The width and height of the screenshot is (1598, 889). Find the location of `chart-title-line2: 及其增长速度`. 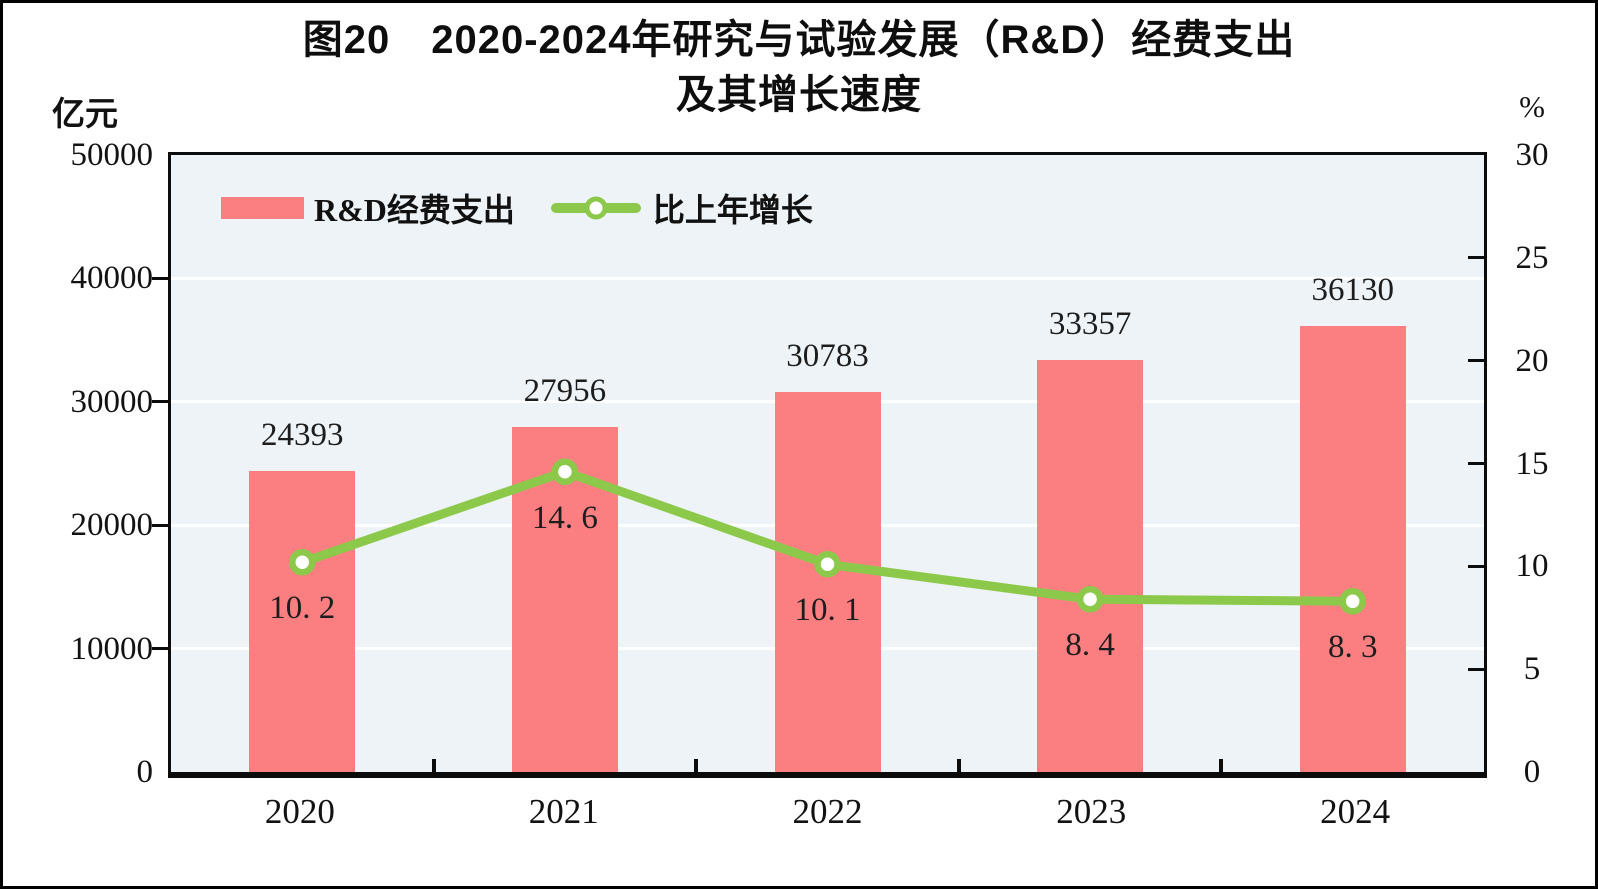

chart-title-line2: 及其增长速度 is located at coordinates (799, 95).